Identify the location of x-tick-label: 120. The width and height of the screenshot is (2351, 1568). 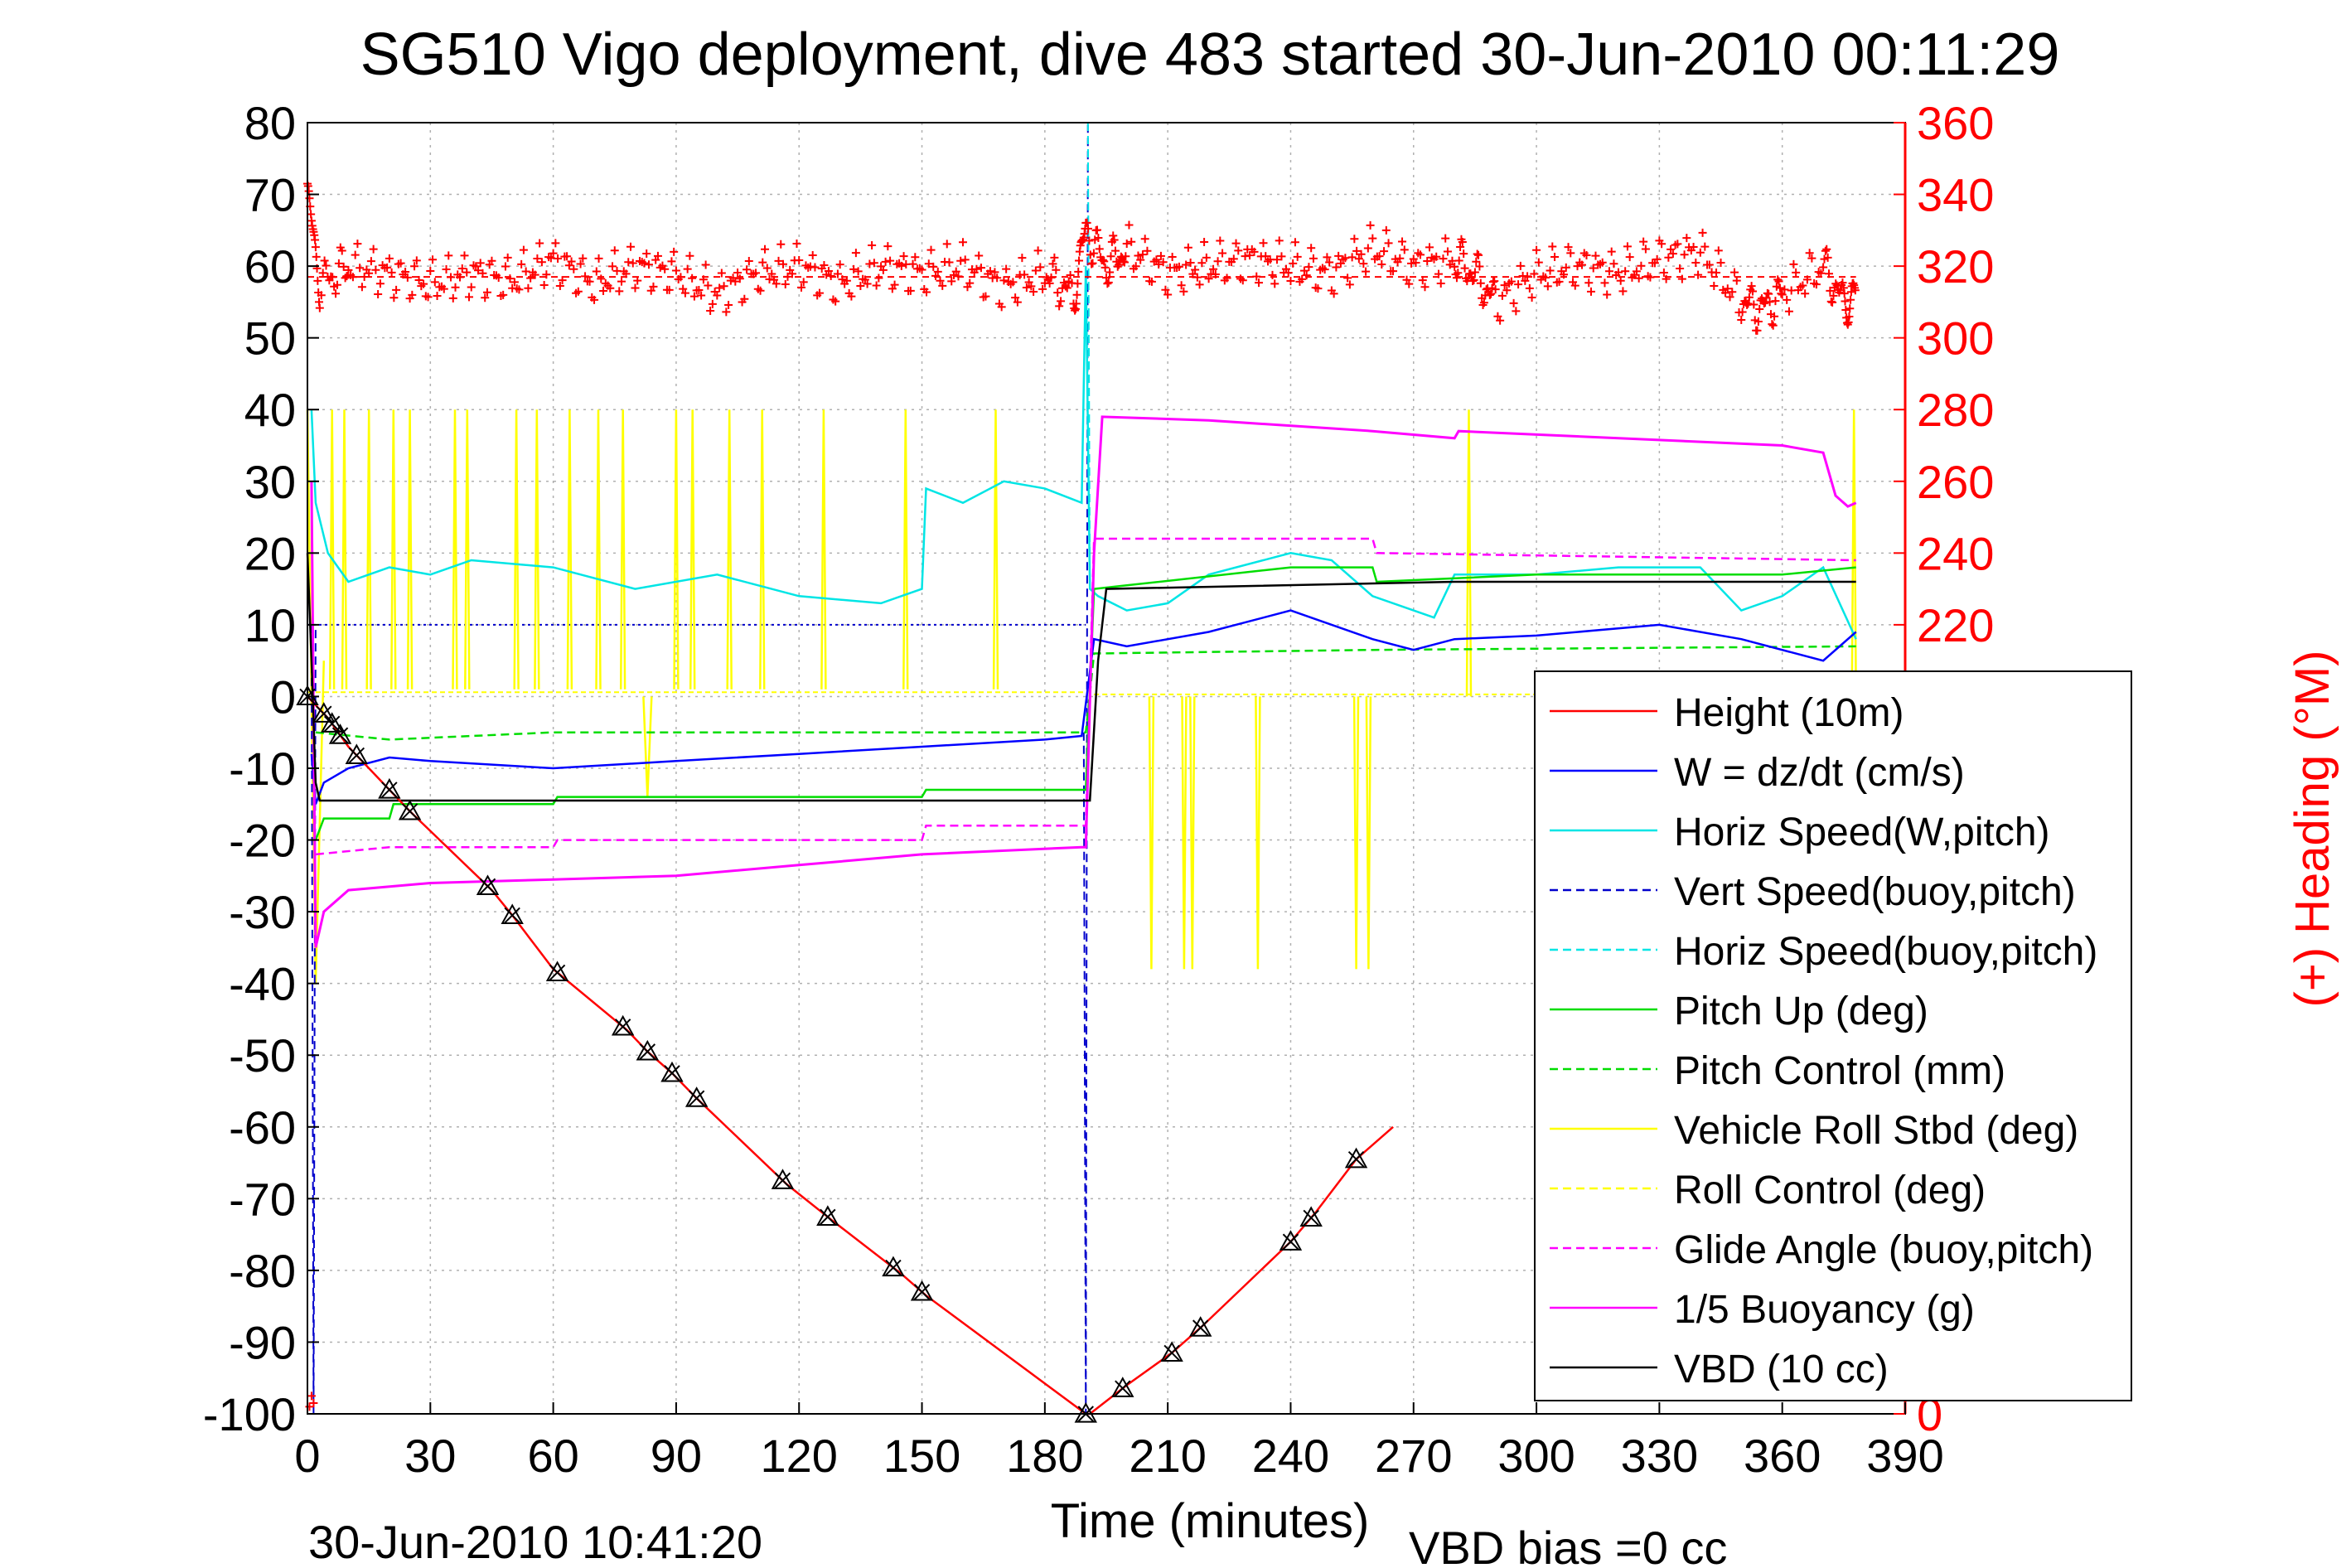
(800, 1456).